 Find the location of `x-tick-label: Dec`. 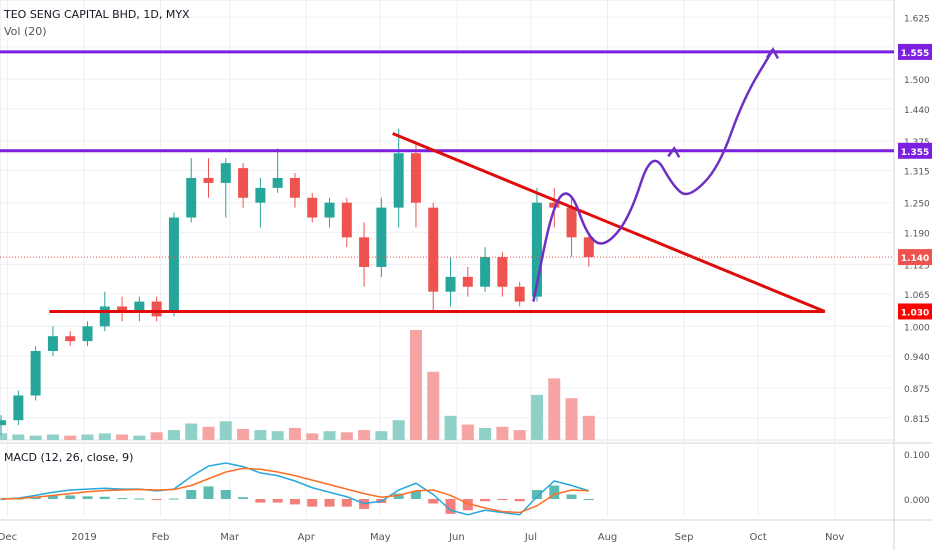

x-tick-label: Dec is located at coordinates (8, 537).